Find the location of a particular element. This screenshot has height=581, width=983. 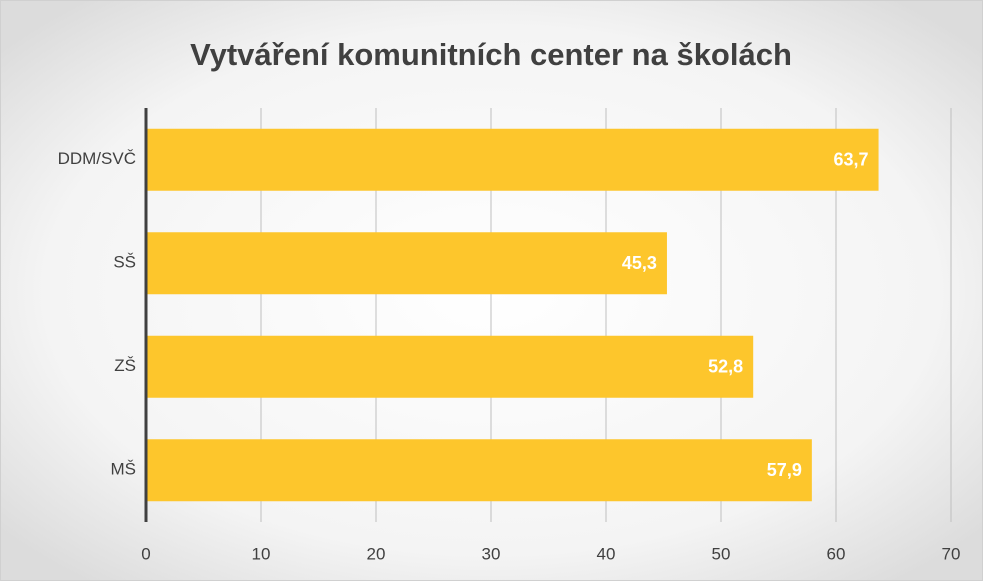

value-label: 63,7 is located at coordinates (851, 160).